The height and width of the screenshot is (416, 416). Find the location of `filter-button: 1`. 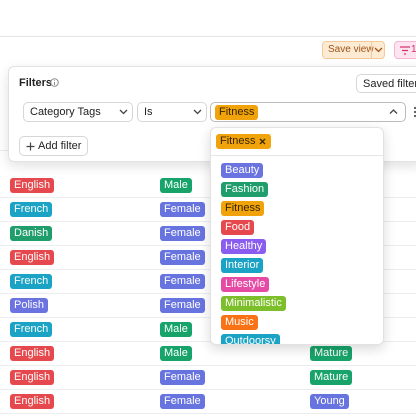

filter-button: 1 is located at coordinates (405, 50).